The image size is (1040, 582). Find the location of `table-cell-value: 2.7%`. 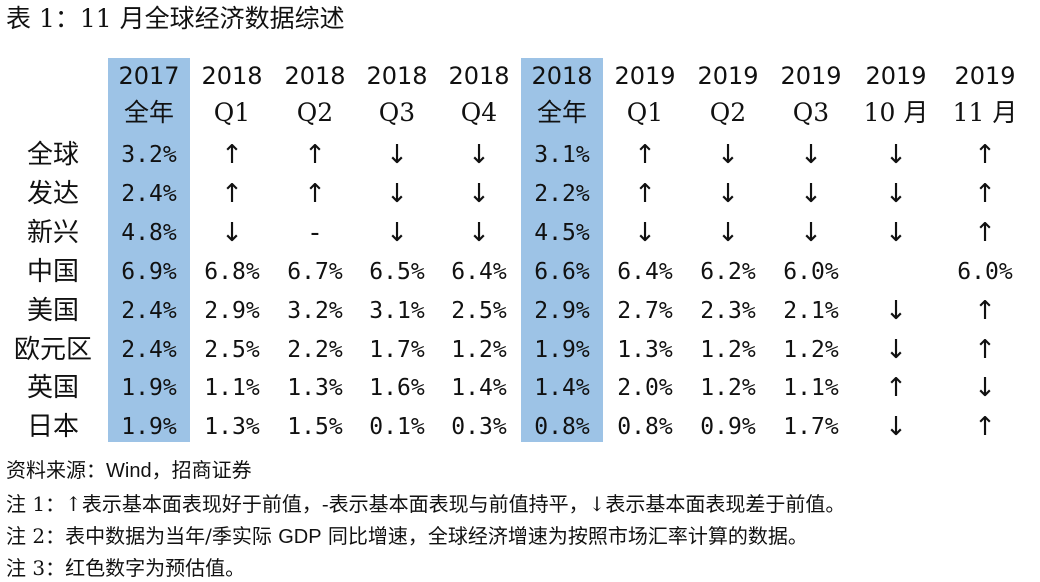

table-cell-value: 2.7% is located at coordinates (645, 311).